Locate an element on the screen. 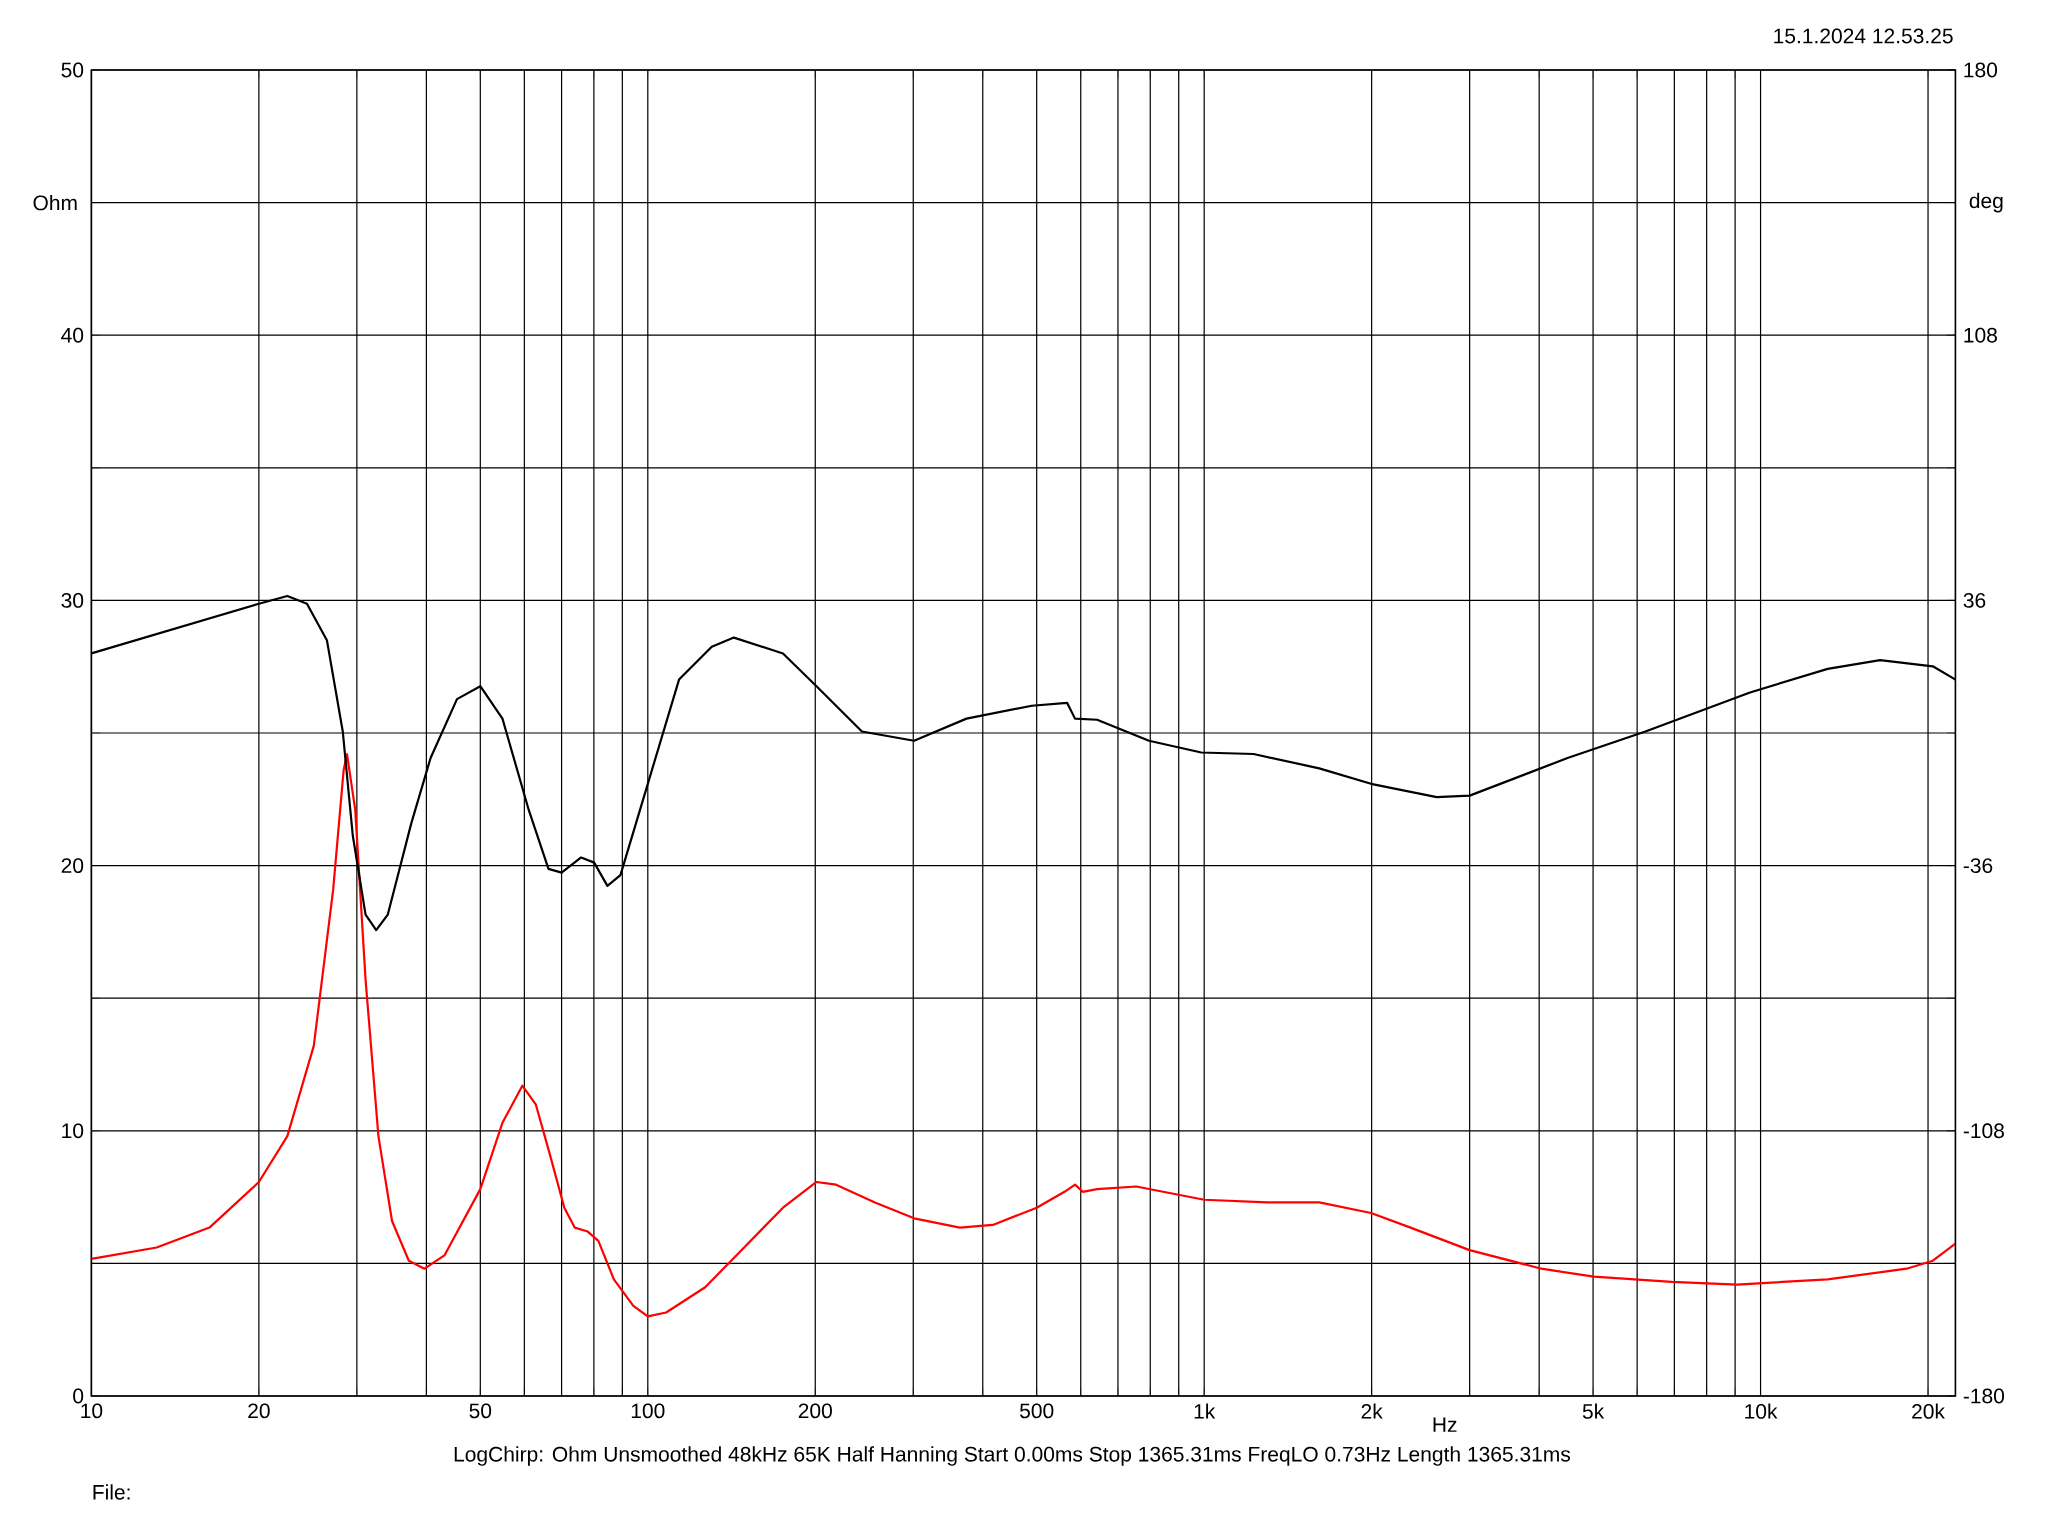  x-tick-label: 50 is located at coordinates (480, 1411).